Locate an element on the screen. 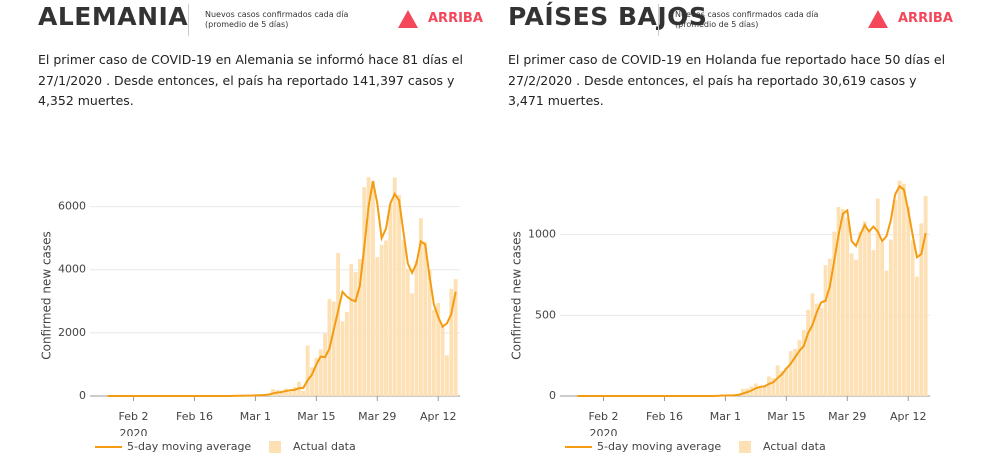 This screenshot has height=464, width=986. divider is located at coordinates (658, 20).